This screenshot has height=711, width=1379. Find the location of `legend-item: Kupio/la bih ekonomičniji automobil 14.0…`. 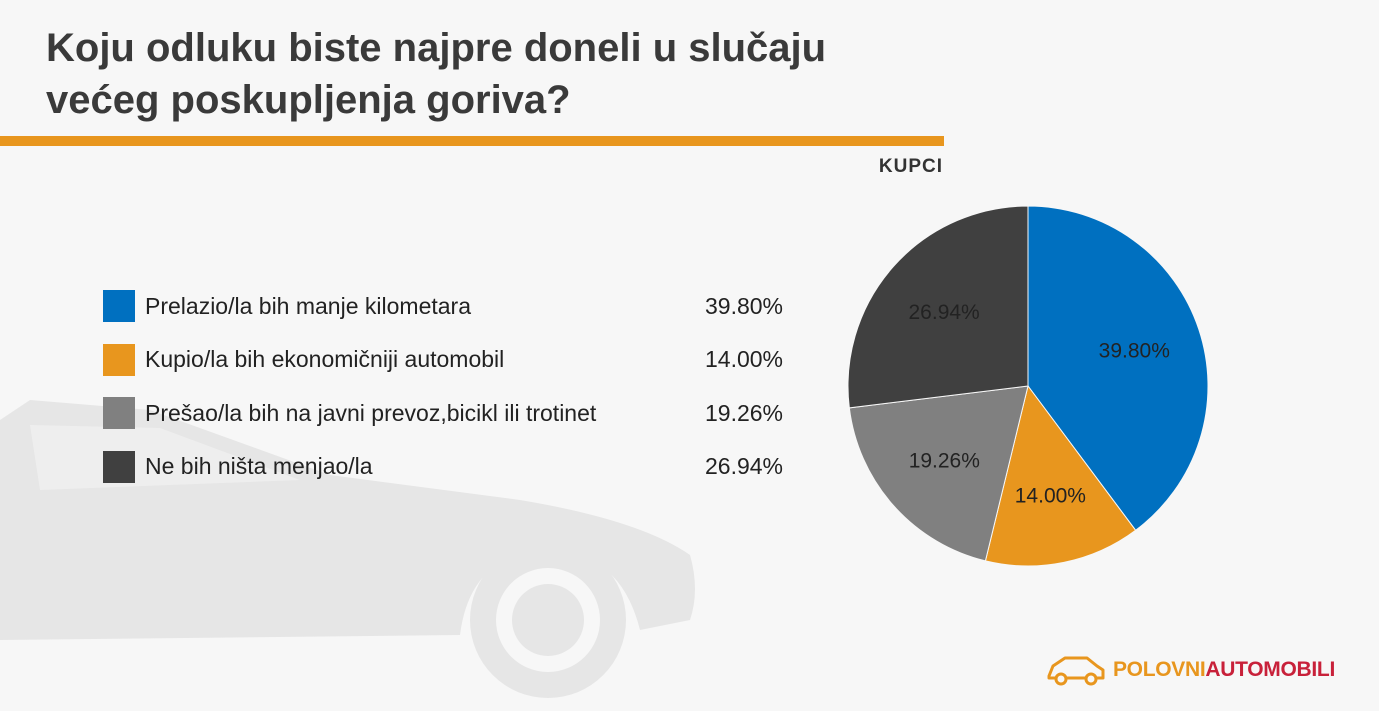

legend-item: Kupio/la bih ekonomičniji automobil 14.0… is located at coordinates (443, 360).